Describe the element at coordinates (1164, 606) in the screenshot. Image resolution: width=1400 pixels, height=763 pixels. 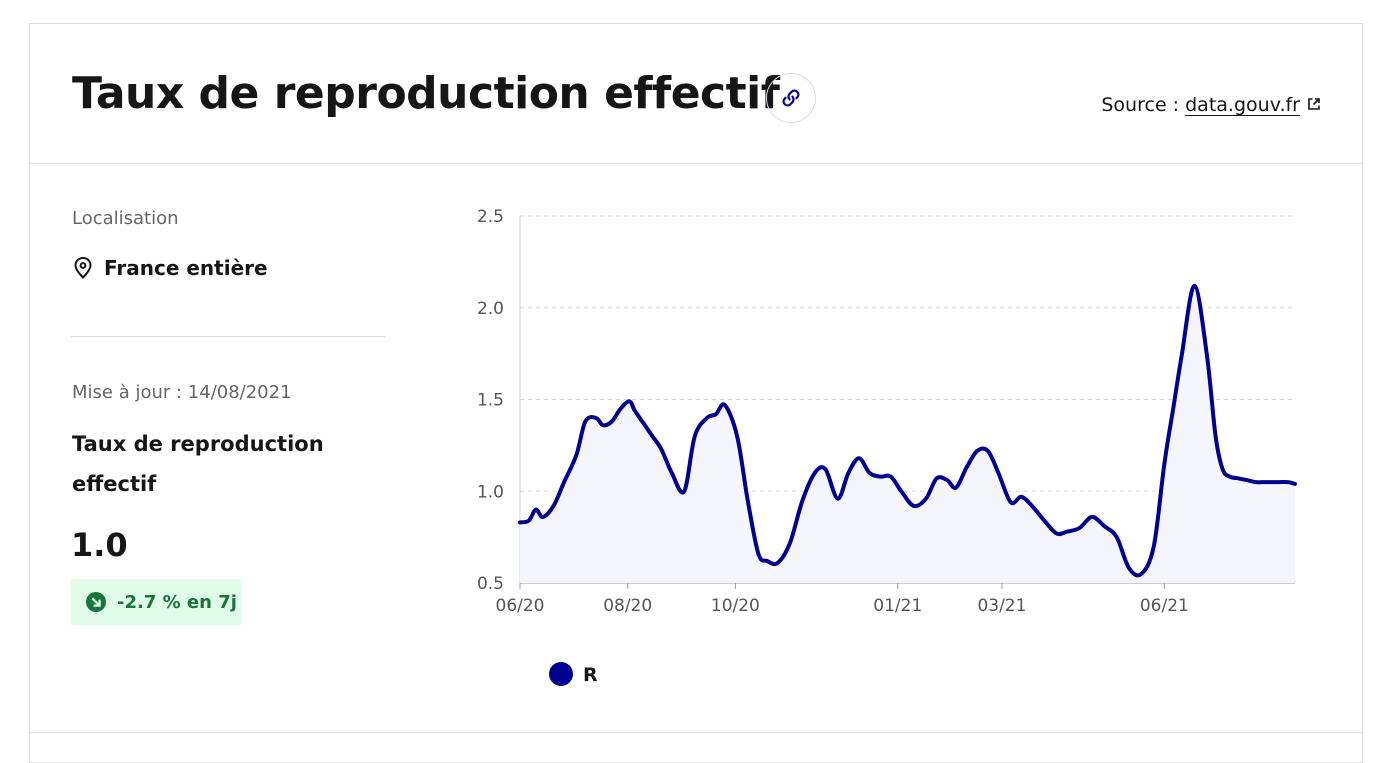
I see `x-tick-label: 06/21` at that location.